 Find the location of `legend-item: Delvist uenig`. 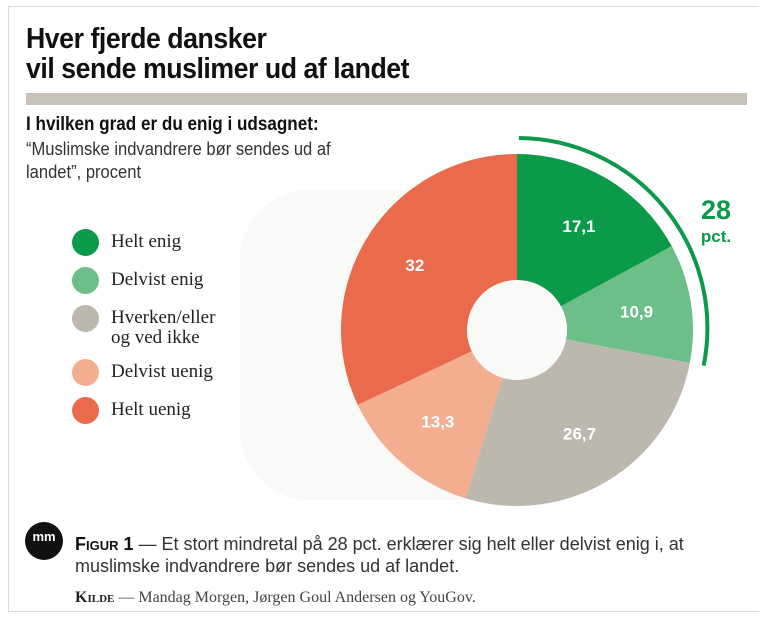

legend-item: Delvist uenig is located at coordinates (181, 372).